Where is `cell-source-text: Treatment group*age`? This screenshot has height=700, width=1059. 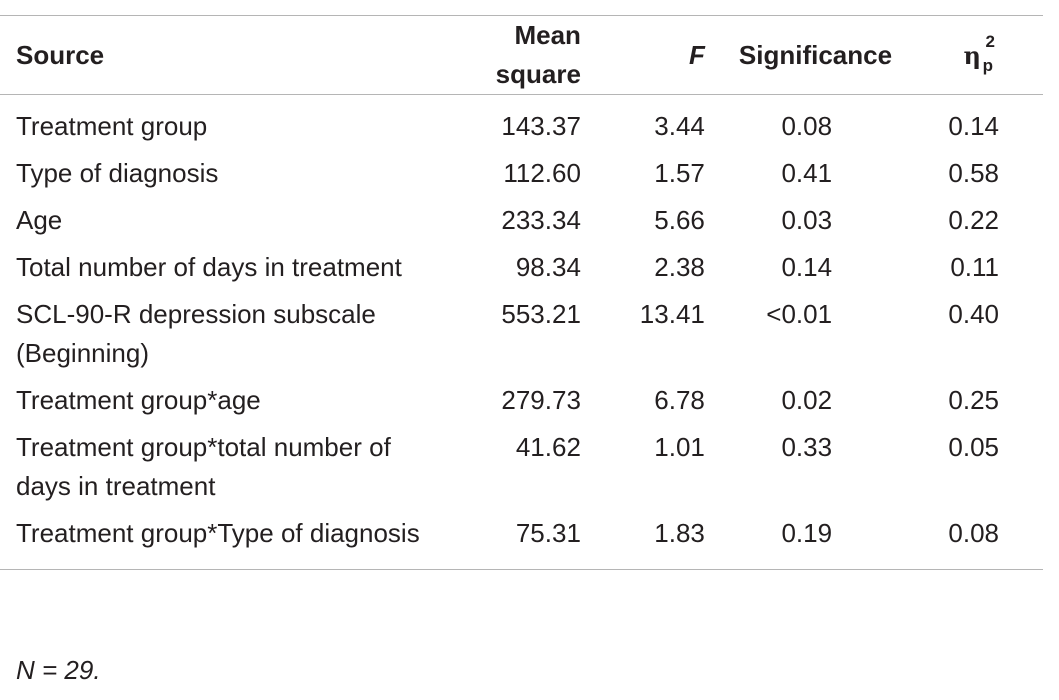 cell-source-text: Treatment group*age is located at coordinates (138, 400).